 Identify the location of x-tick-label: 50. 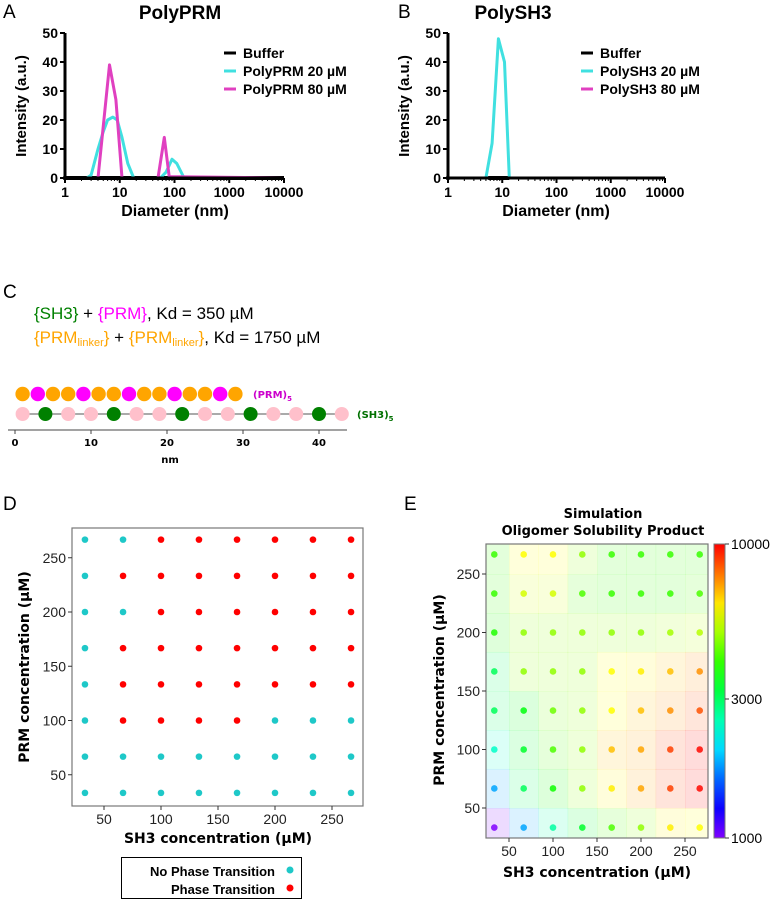
(509, 851).